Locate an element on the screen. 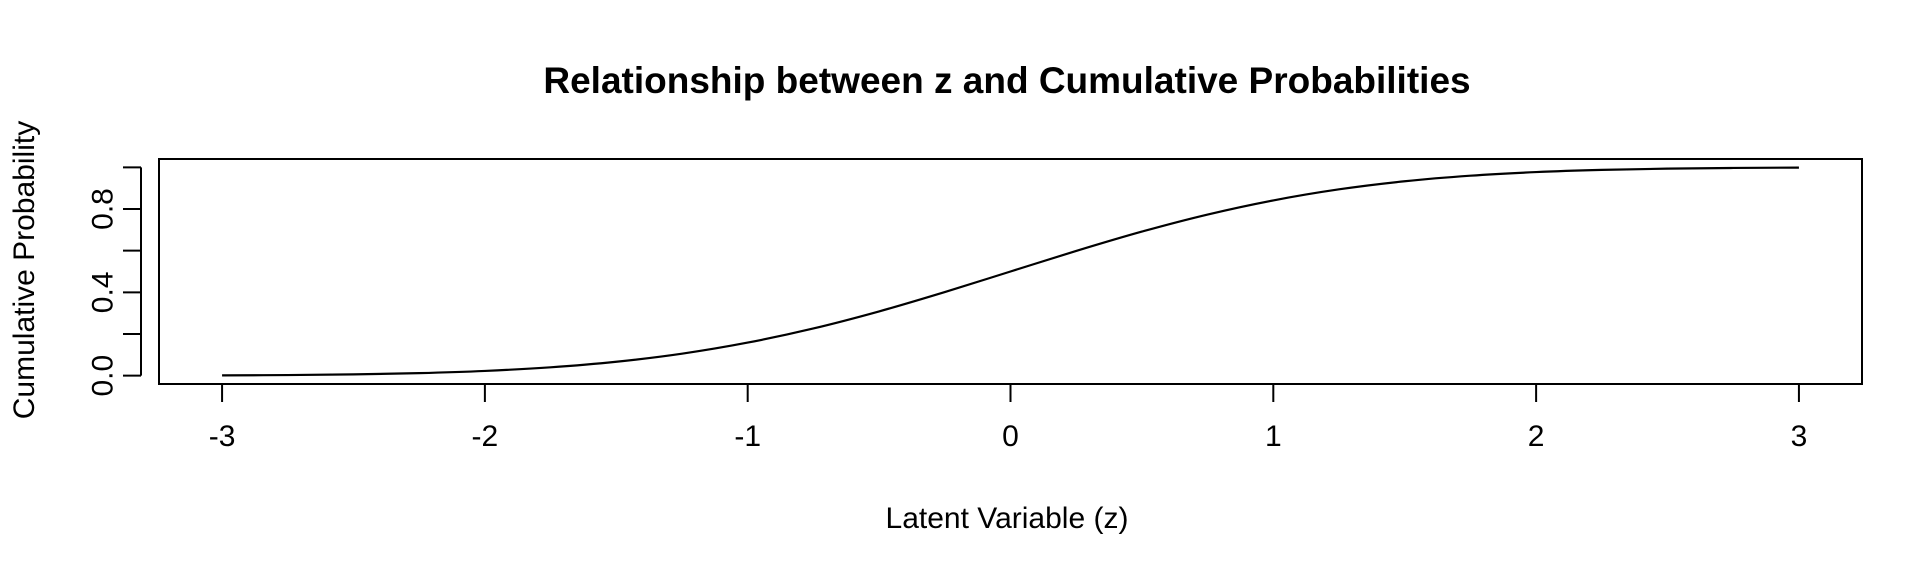 The height and width of the screenshot is (576, 1920). x-axis-label: Latent Variable (z) is located at coordinates (1007, 518).